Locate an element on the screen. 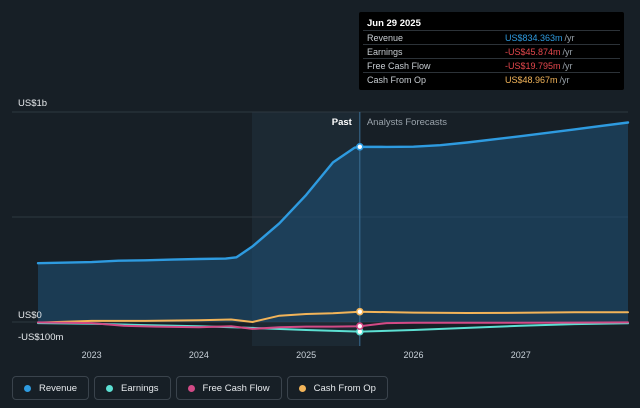 Image resolution: width=640 pixels, height=408 pixels. tooltip-label: Free Cash Flow is located at coordinates (399, 66).